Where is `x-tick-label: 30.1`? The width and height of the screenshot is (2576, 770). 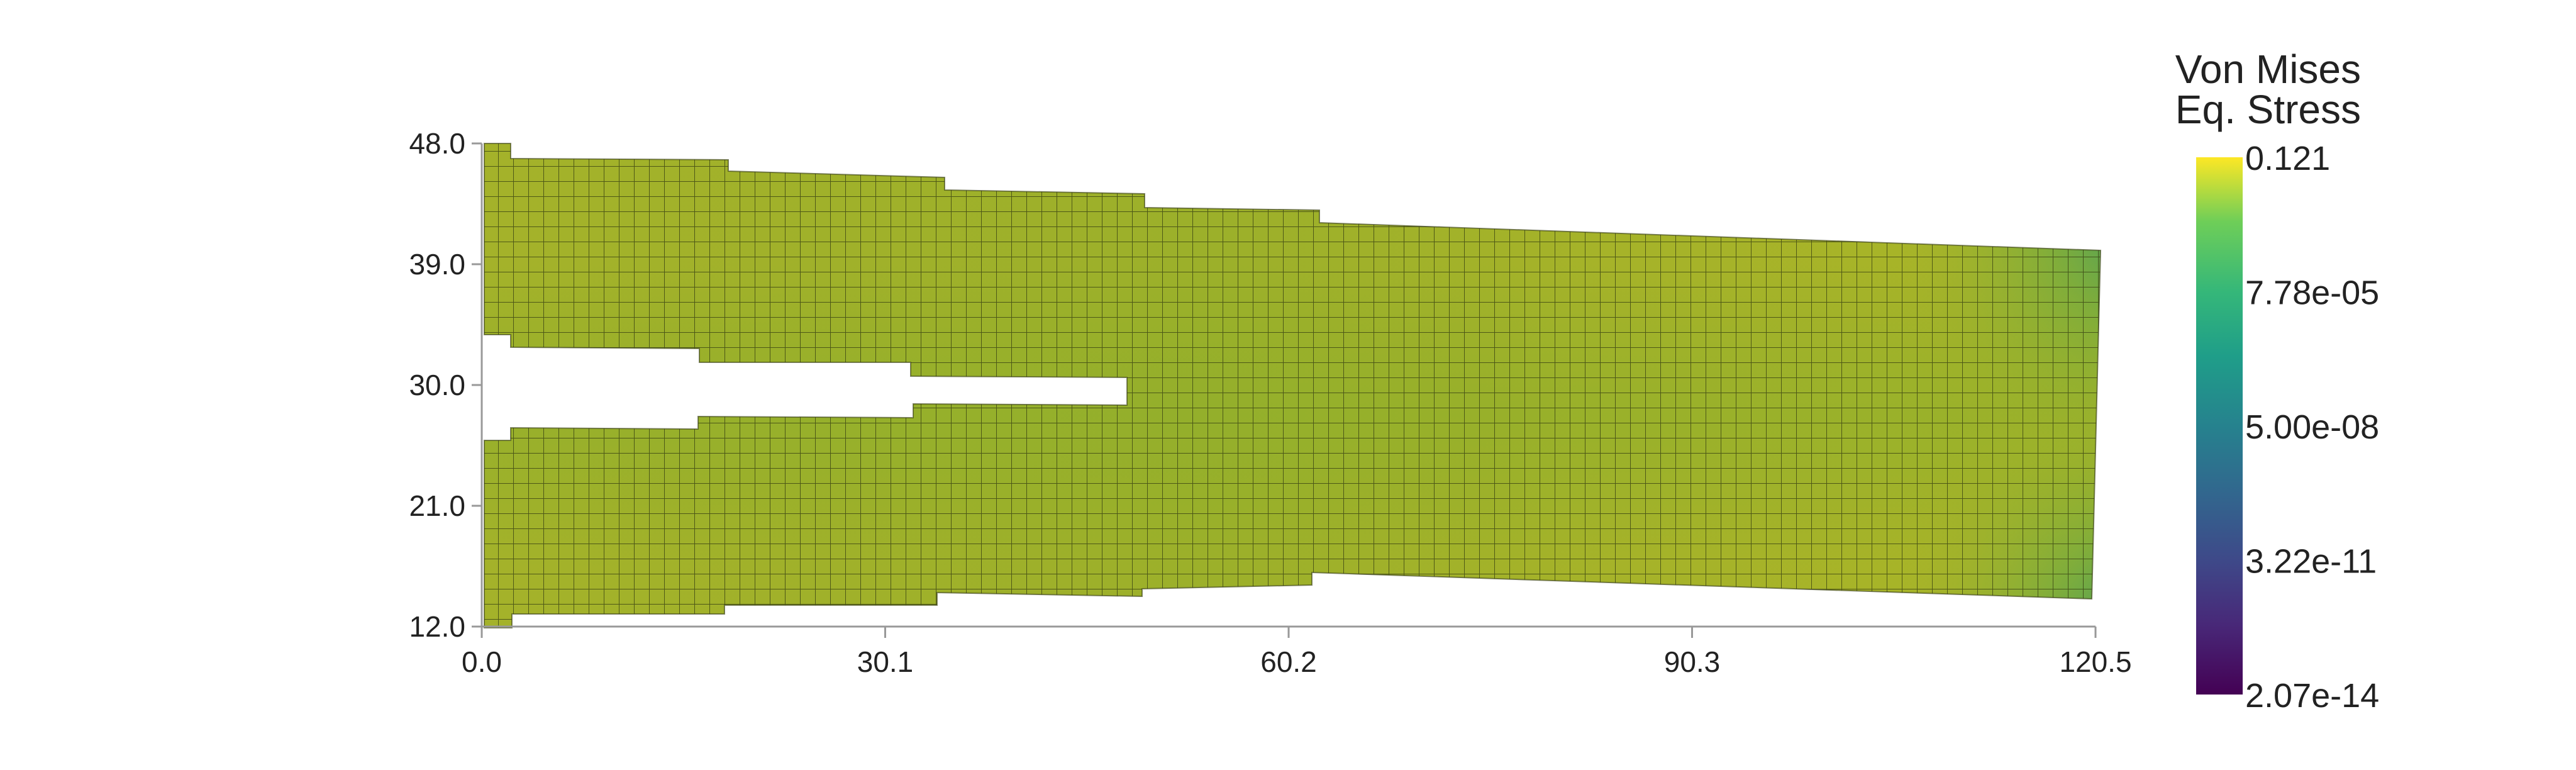 x-tick-label: 30.1 is located at coordinates (885, 661).